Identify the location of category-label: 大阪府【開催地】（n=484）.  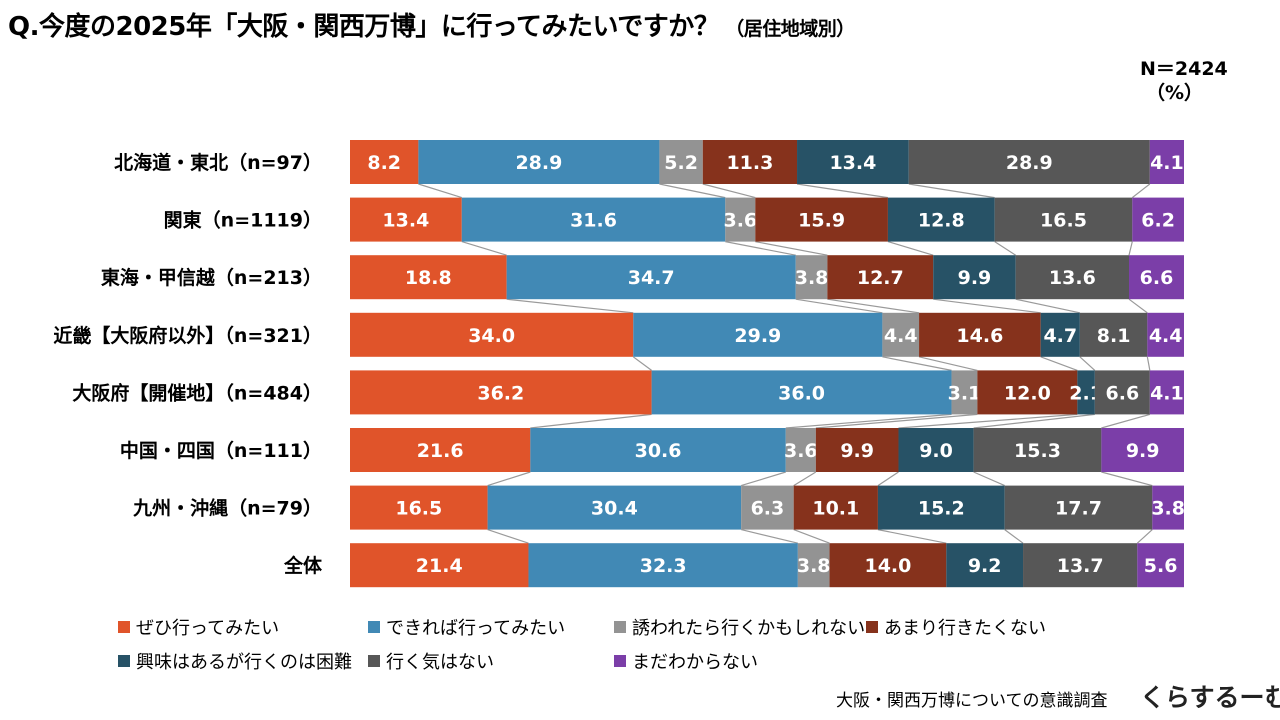
(197, 392).